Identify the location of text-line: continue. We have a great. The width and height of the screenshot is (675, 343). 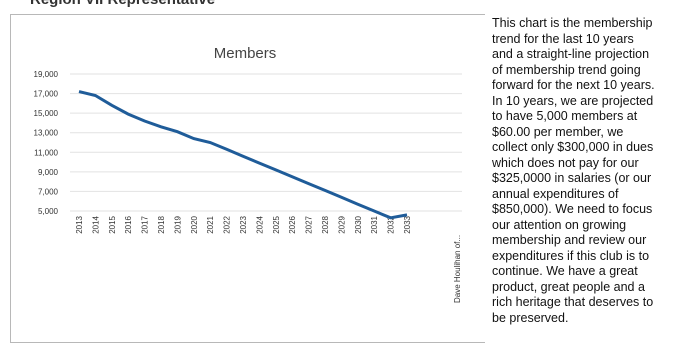
(565, 271).